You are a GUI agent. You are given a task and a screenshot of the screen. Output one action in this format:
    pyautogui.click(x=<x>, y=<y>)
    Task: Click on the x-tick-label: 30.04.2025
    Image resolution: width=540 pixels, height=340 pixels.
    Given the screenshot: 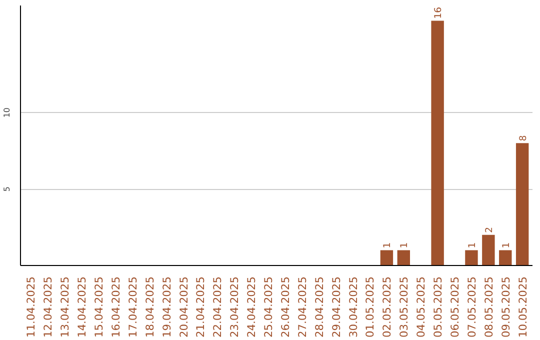 What is the action you would take?
    pyautogui.click(x=353, y=307)
    